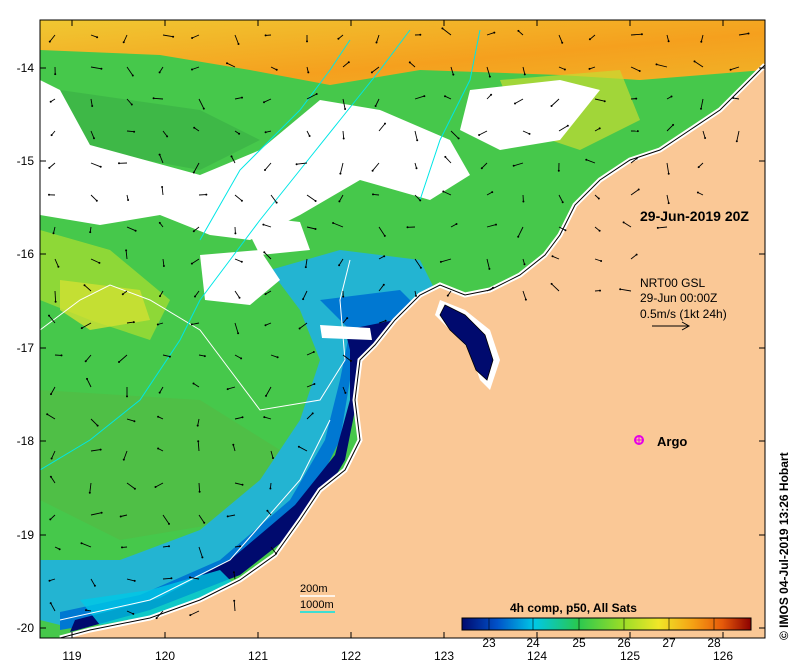 This screenshot has width=809, height=672. I want to click on colorbar, so click(606, 624).